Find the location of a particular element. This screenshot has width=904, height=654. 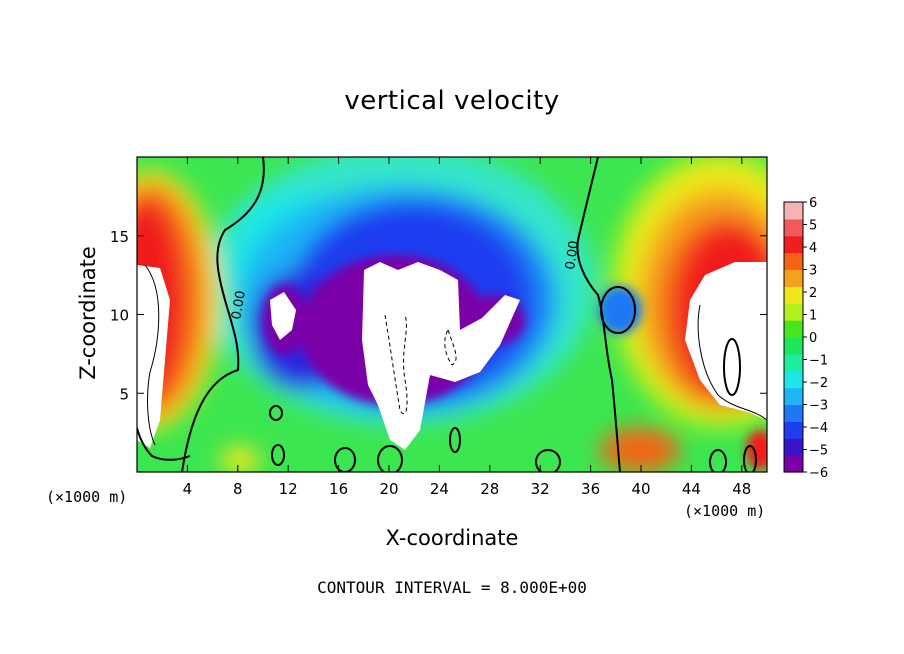

y-tick-label: 10 is located at coordinates (119, 316).